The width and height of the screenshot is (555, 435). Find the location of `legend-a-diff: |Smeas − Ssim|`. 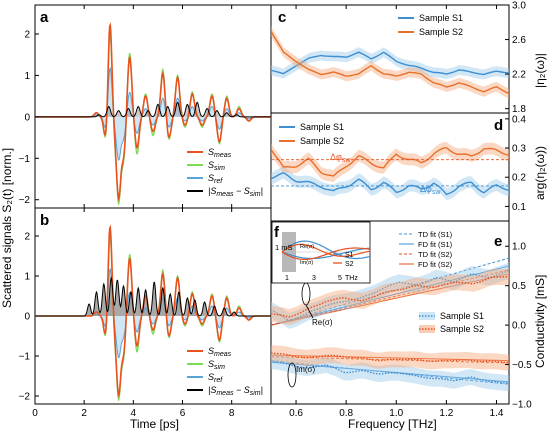

legend-a-diff: |Smeas − Ssim| is located at coordinates (235, 192).